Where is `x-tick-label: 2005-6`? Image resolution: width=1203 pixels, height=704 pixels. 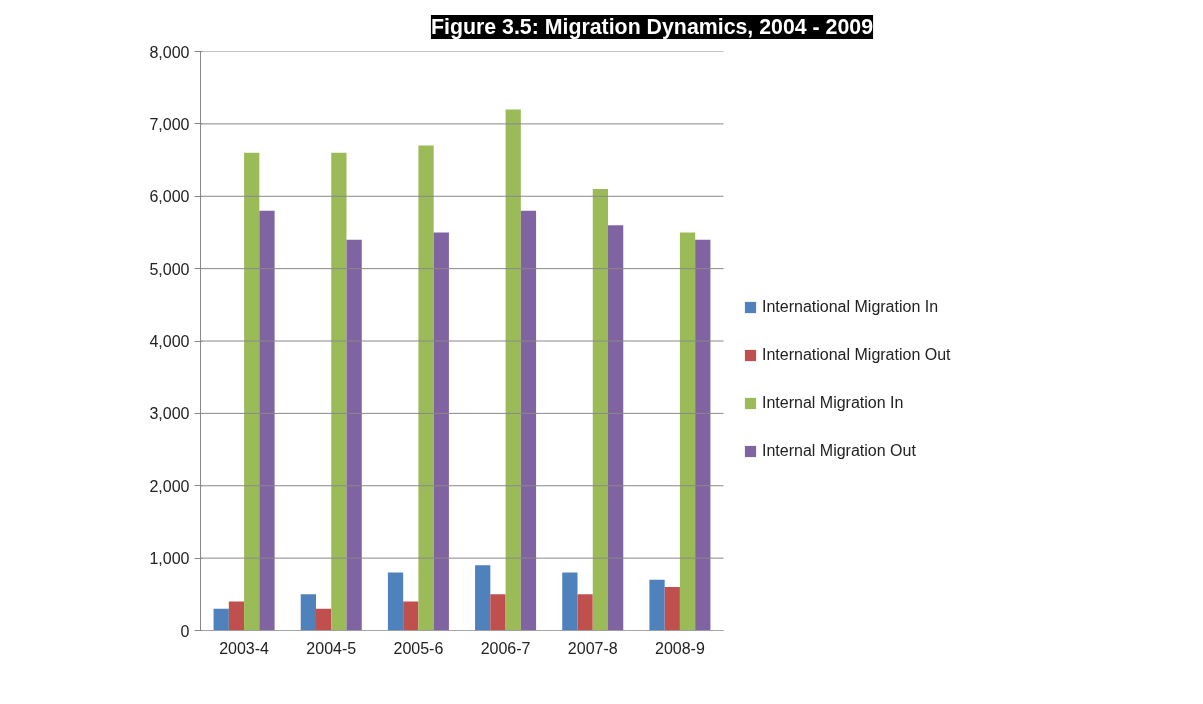
x-tick-label: 2005-6 is located at coordinates (418, 648).